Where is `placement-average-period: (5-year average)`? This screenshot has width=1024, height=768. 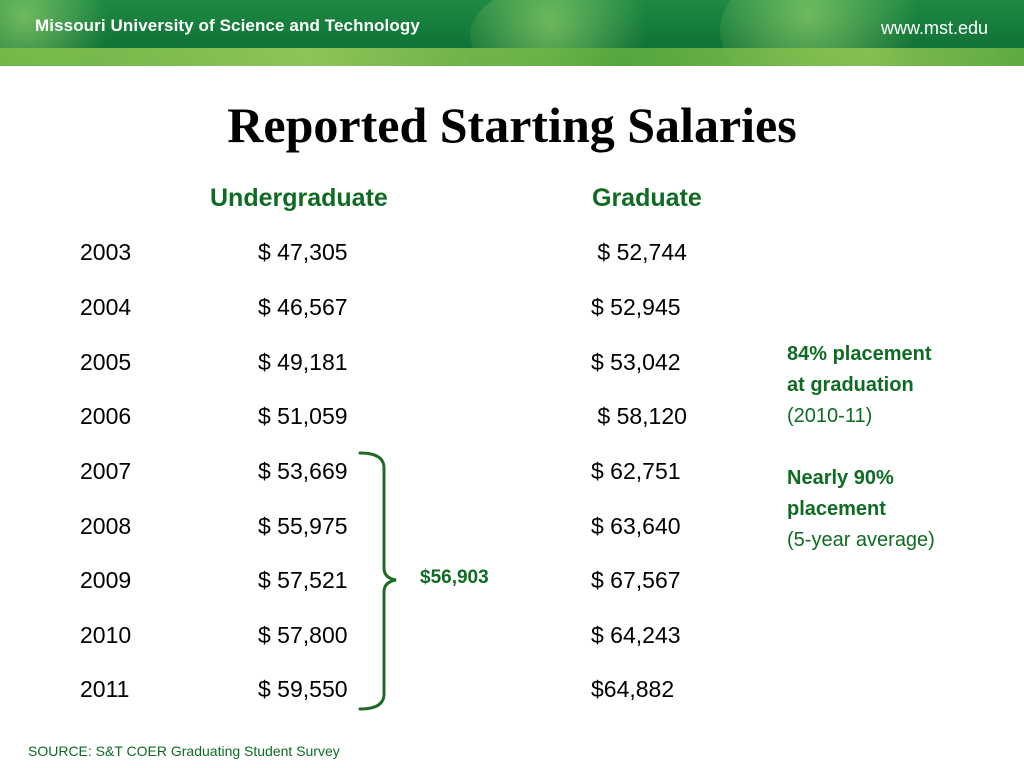 placement-average-period: (5-year average) is located at coordinates (861, 540).